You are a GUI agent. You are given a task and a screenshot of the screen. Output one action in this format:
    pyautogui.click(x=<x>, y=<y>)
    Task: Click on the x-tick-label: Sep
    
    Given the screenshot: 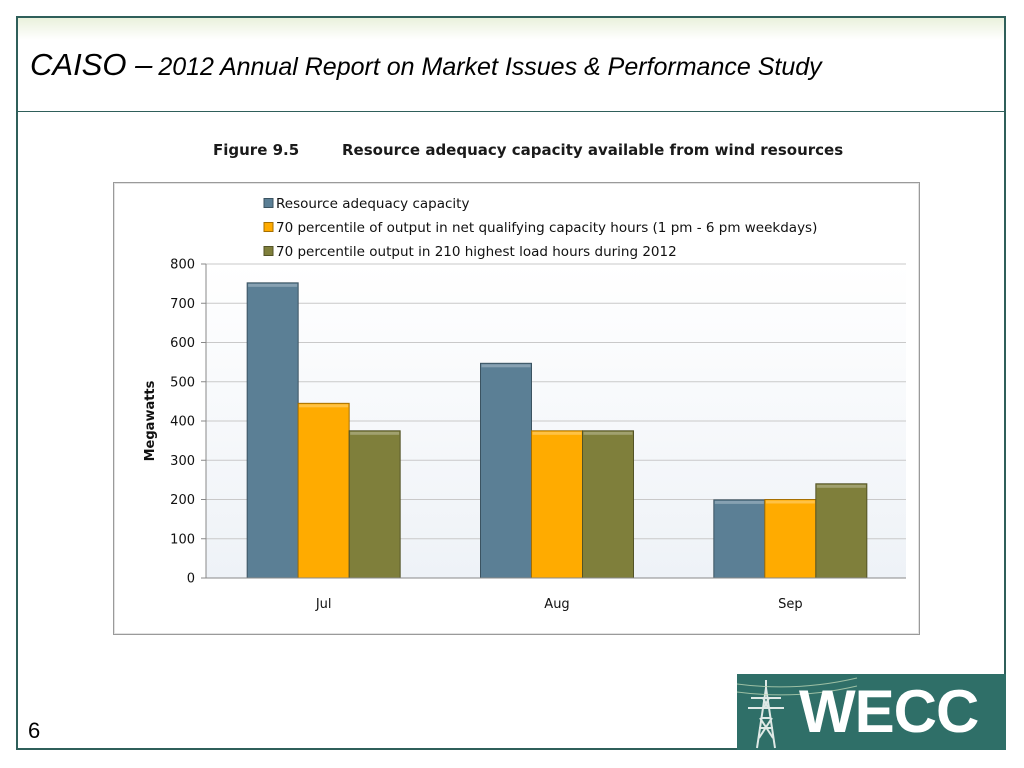 What is the action you would take?
    pyautogui.click(x=790, y=604)
    